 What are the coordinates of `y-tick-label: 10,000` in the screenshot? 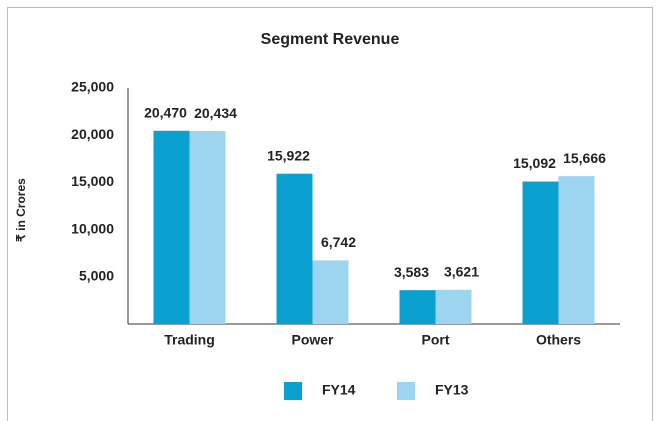 It's located at (92, 228).